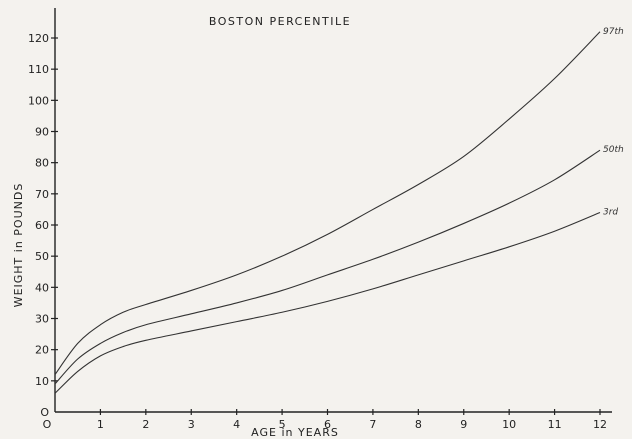 The image size is (632, 439). What do you see at coordinates (191, 424) in the screenshot?
I see `x-tick-label: 3` at bounding box center [191, 424].